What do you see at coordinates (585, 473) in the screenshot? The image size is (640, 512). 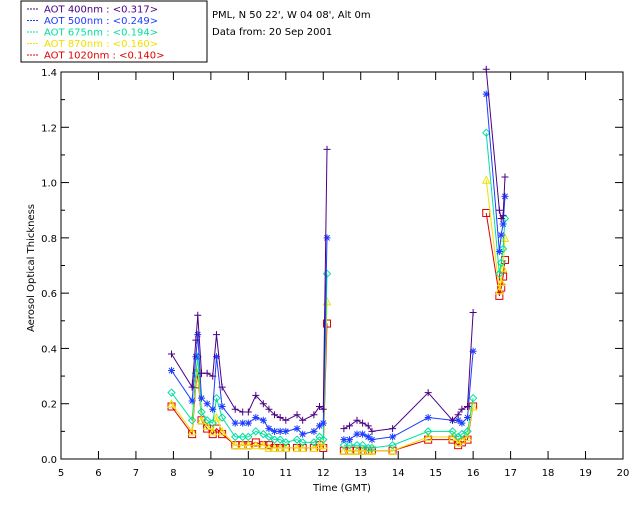 I see `x-tick-label: 19` at bounding box center [585, 473].